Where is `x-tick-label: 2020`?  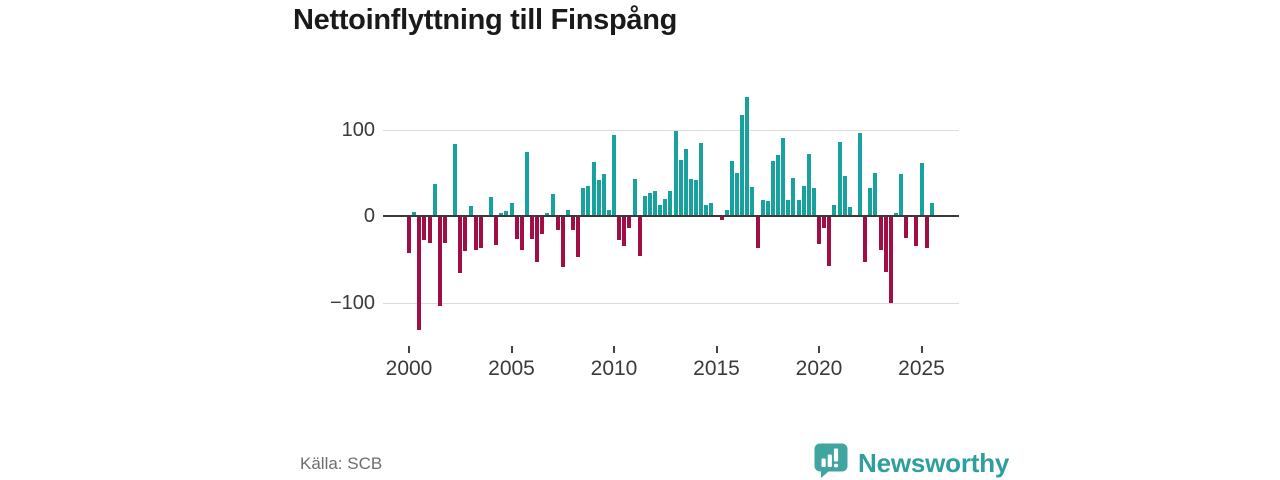 x-tick-label: 2020 is located at coordinates (819, 368).